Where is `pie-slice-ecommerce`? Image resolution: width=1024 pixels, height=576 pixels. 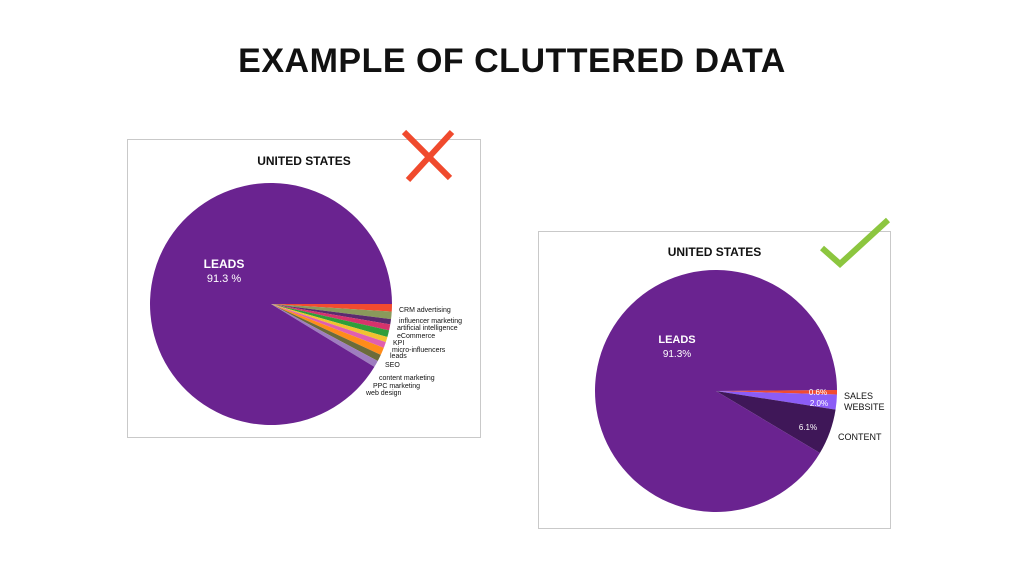
pie-slice-ecommerce is located at coordinates (331, 317).